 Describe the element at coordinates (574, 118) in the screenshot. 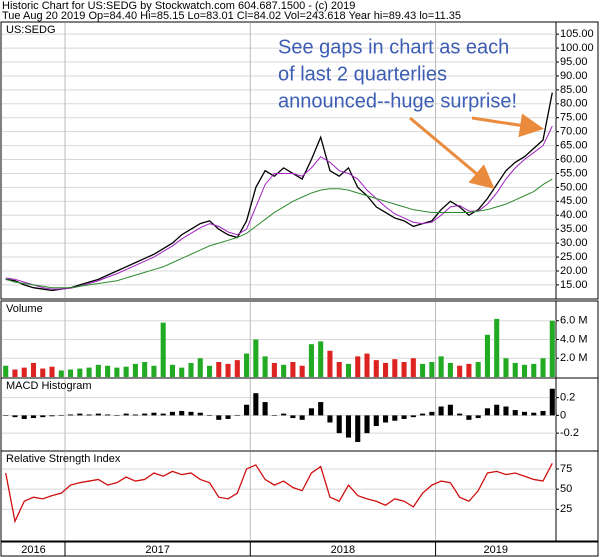

I see `y-tick-label: 75.00` at that location.